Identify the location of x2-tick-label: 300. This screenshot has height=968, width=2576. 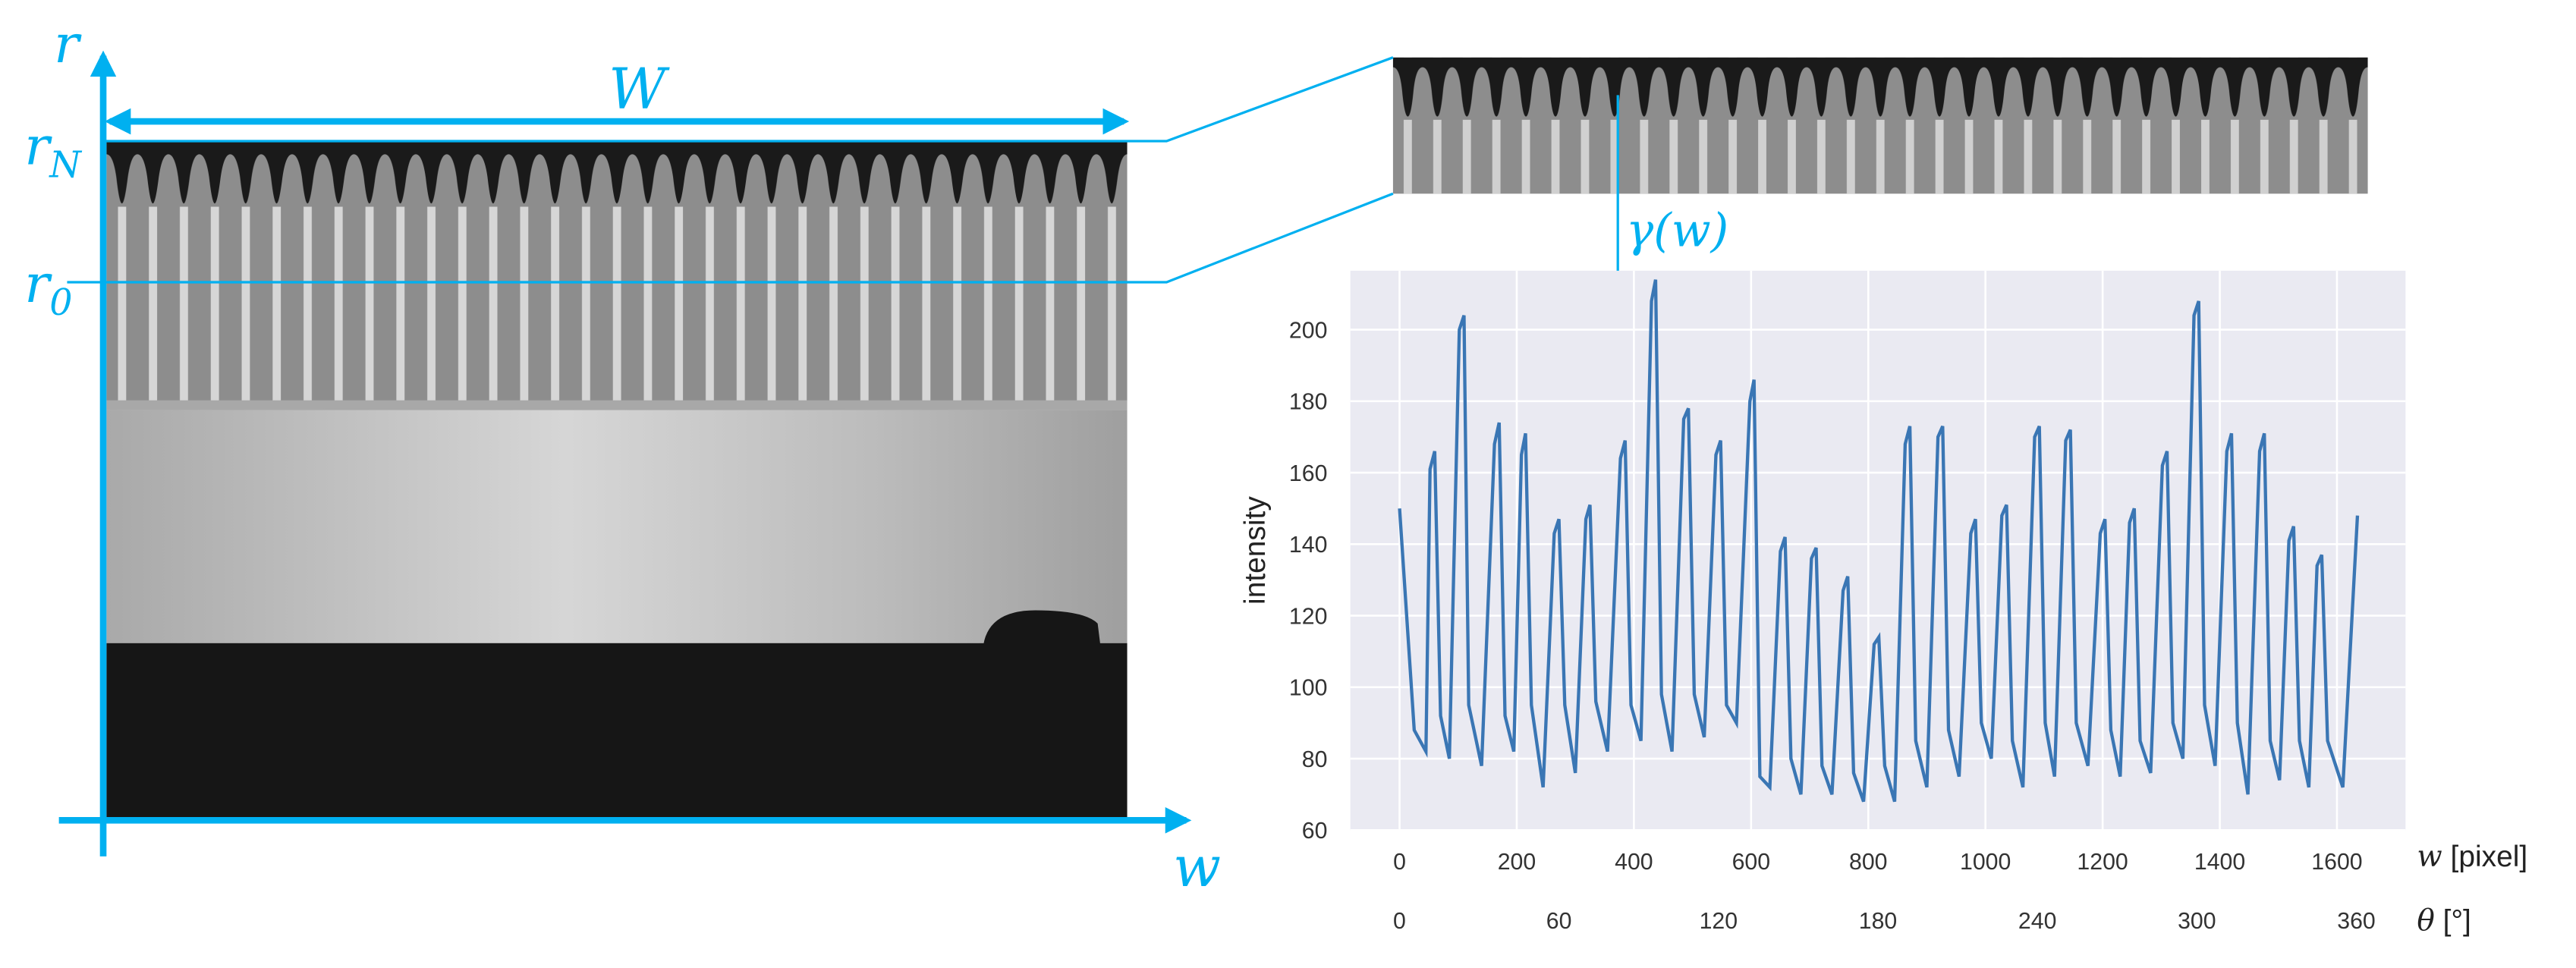
(2197, 921).